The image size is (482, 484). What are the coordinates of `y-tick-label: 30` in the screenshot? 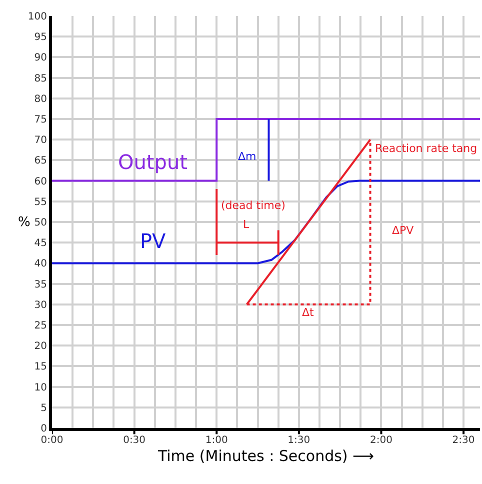 It's located at (40, 305).